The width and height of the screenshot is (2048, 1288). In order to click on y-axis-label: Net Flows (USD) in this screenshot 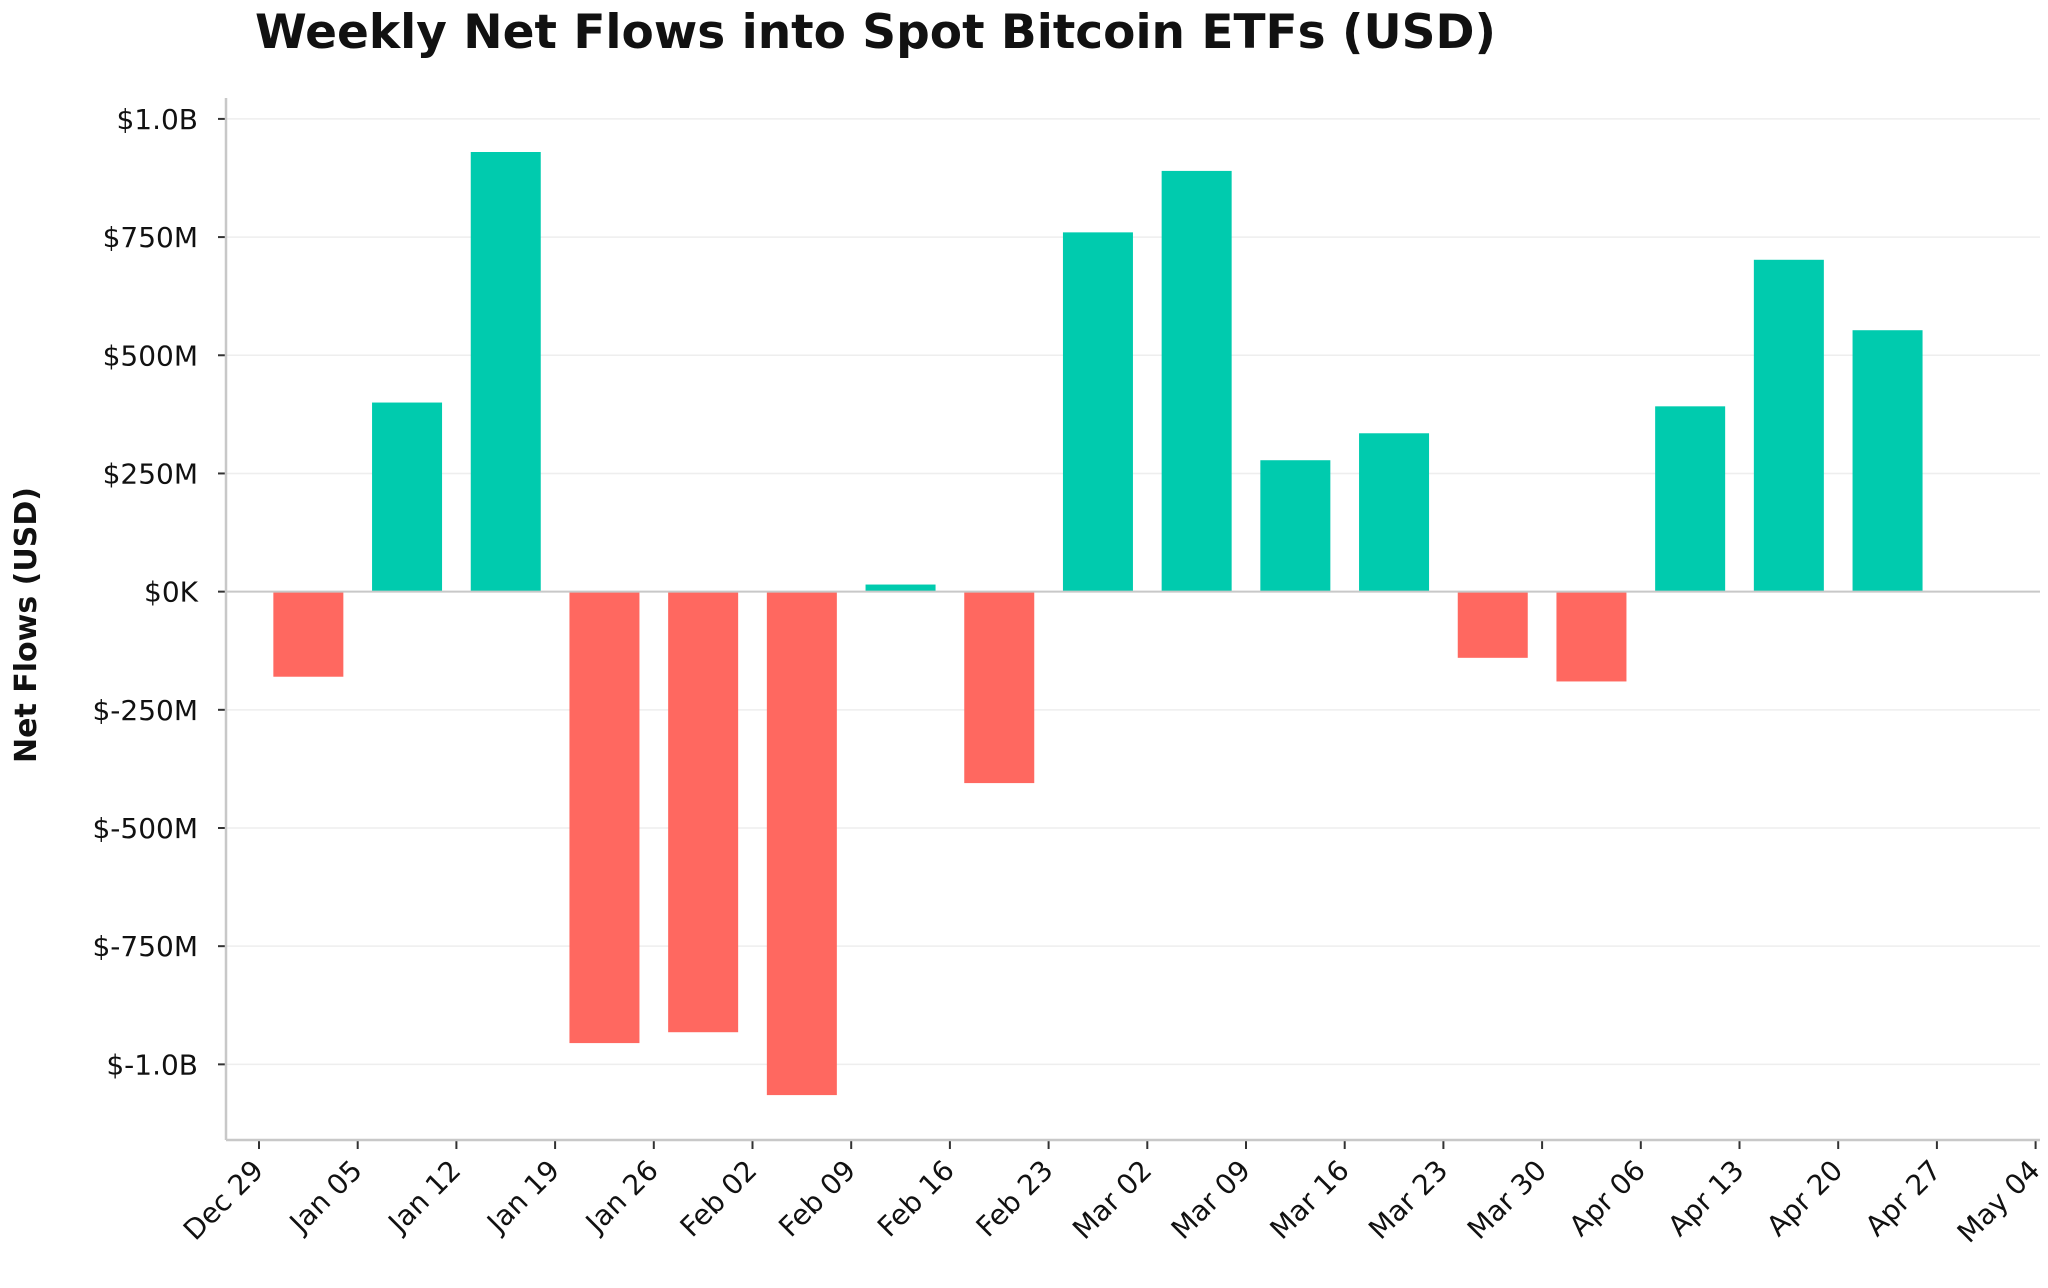, I will do `click(26, 625)`.